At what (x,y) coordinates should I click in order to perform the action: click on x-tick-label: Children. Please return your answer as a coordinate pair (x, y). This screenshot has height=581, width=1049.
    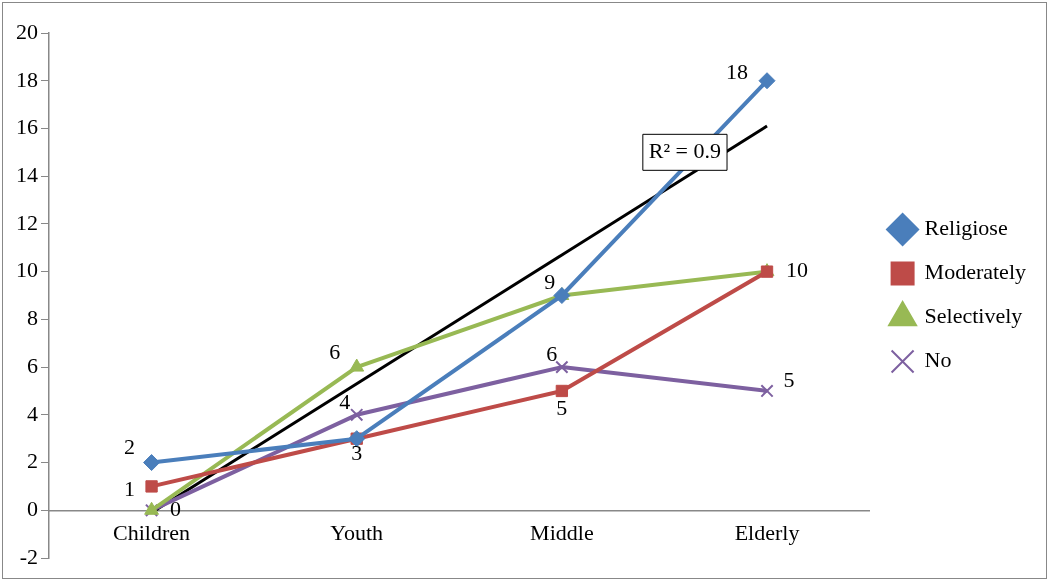
    Looking at the image, I should click on (152, 533).